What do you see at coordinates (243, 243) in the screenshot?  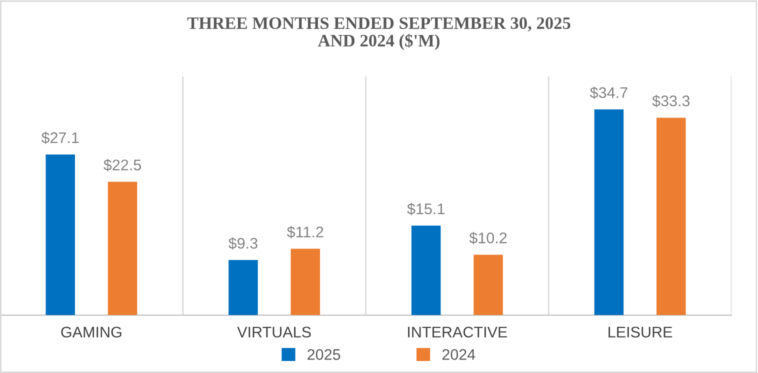 I see `data-label: $9.3` at bounding box center [243, 243].